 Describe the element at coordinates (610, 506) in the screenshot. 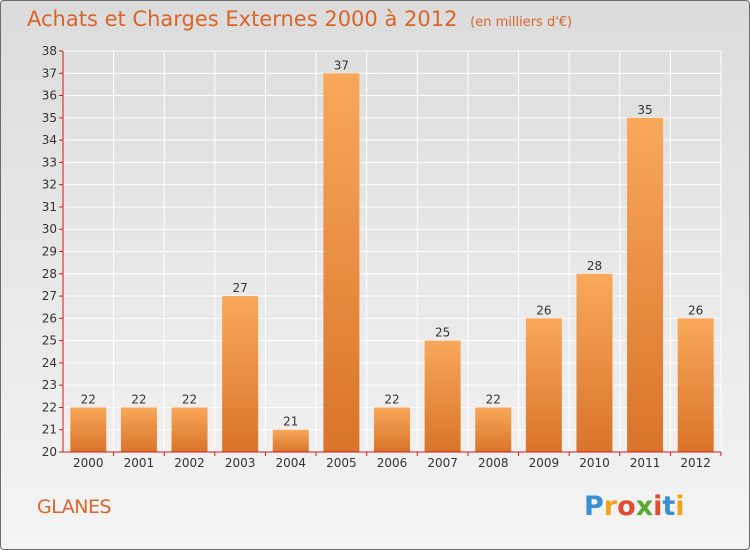

I see `logo-letter: r` at that location.